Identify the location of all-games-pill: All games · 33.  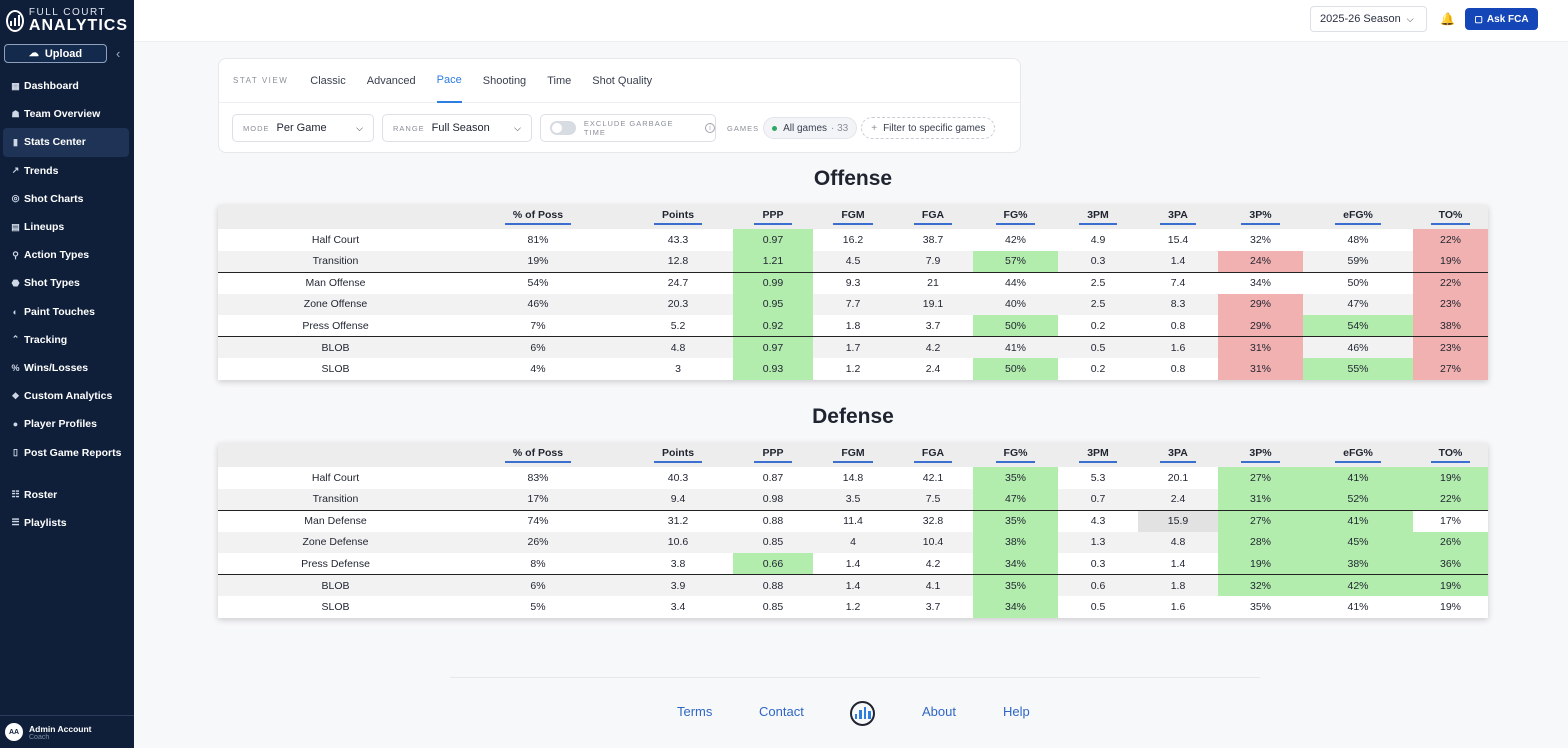
(810, 128).